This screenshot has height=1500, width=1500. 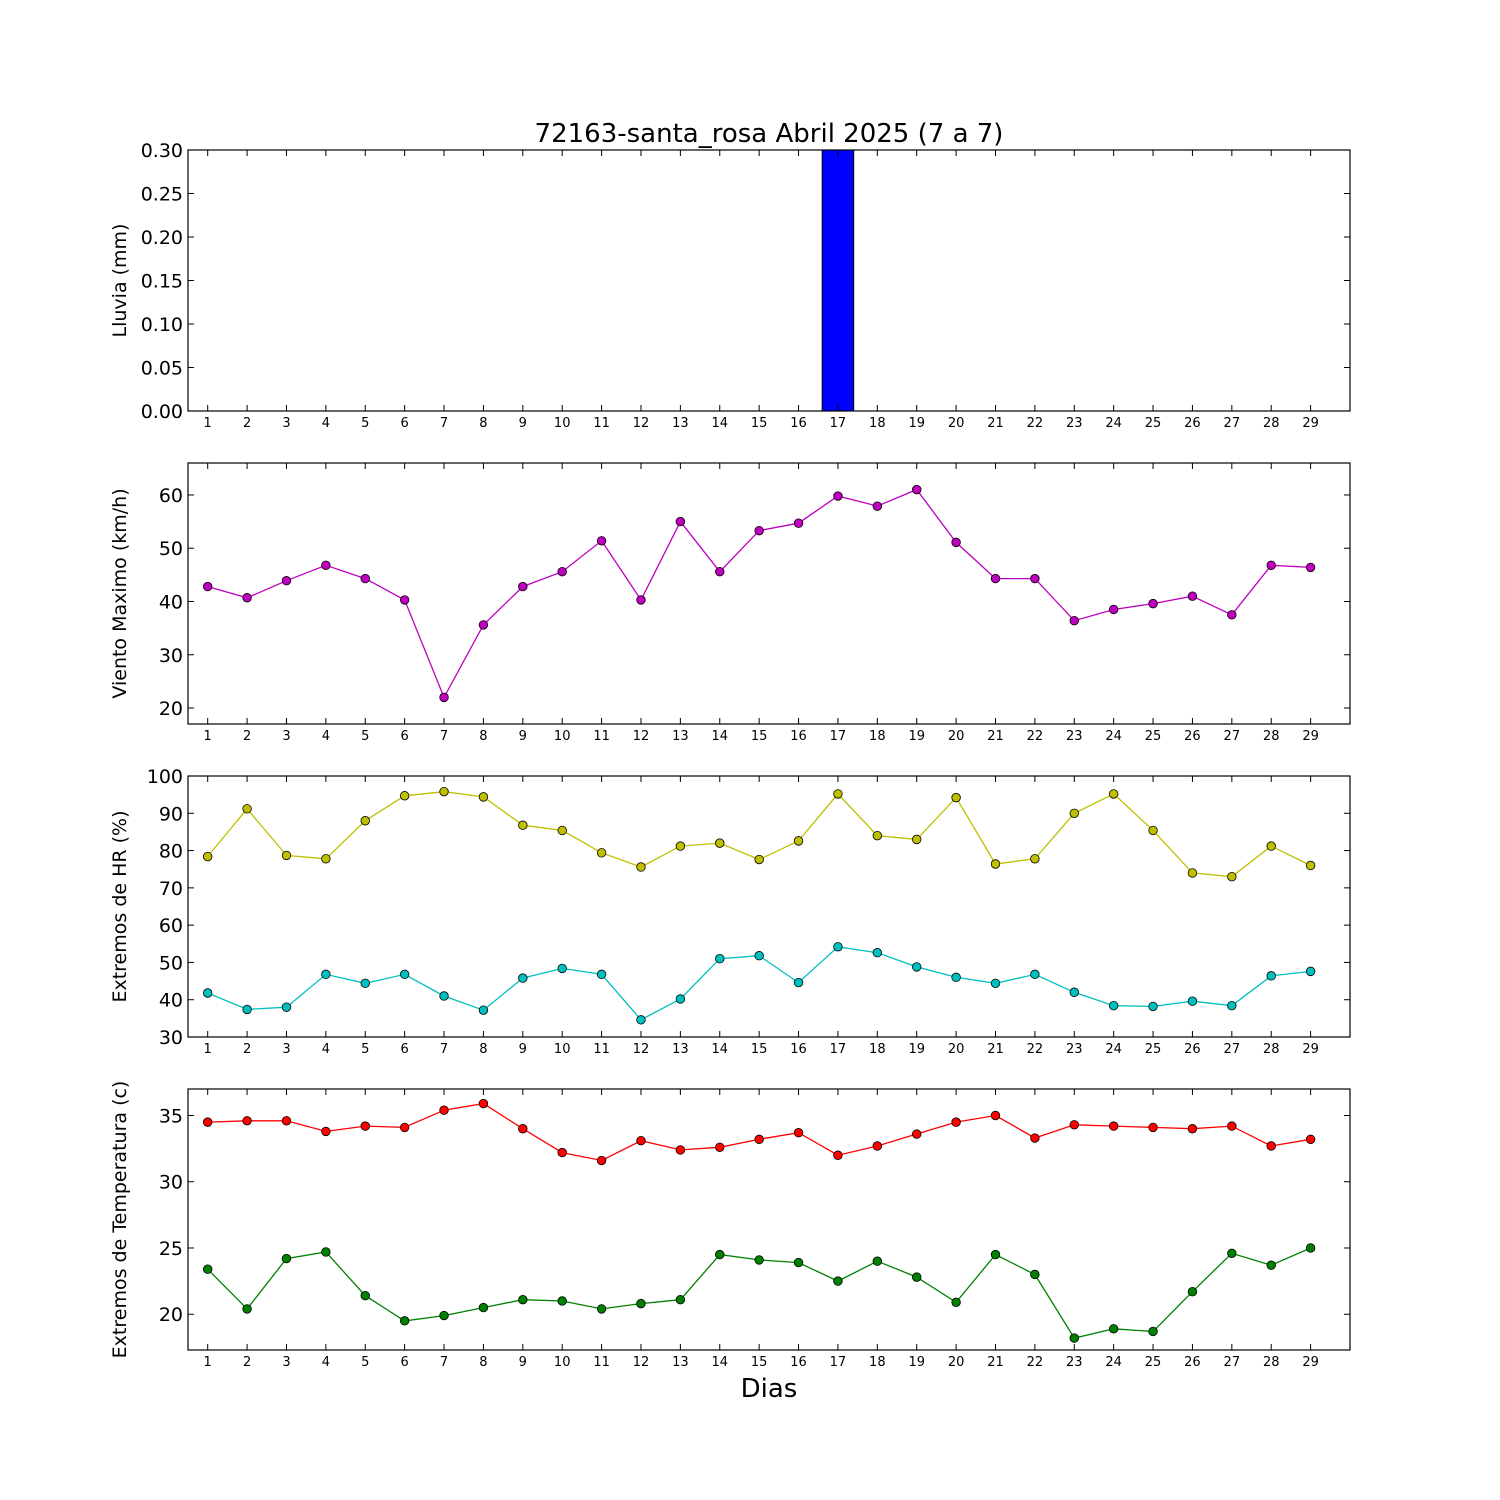 What do you see at coordinates (162, 369) in the screenshot?
I see `y-tick-label: 0.05` at bounding box center [162, 369].